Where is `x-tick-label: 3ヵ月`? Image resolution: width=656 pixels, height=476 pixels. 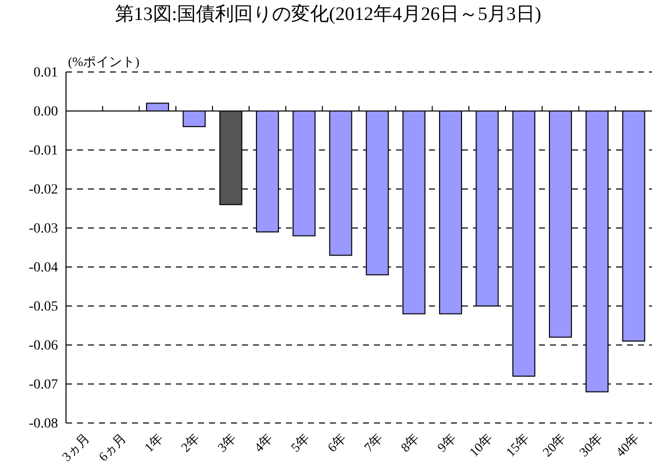
x-tick-label: 3ヵ月 is located at coordinates (75, 447).